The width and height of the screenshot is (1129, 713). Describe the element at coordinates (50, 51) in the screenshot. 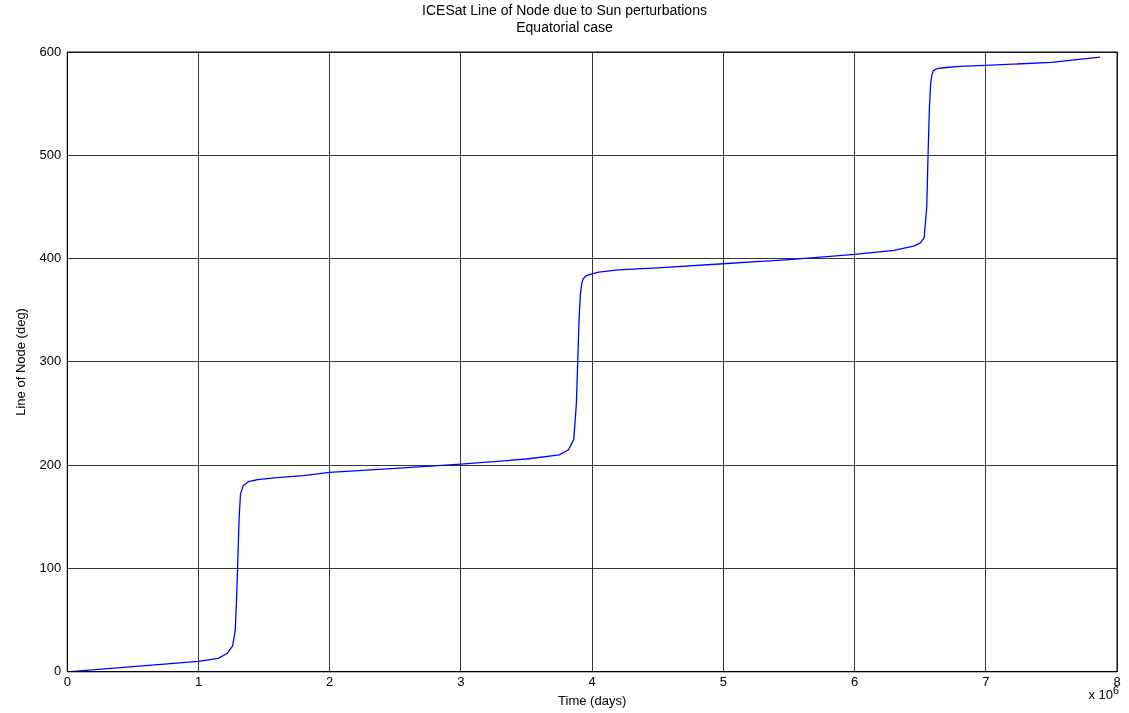

I see `y-tick-label: 600` at that location.